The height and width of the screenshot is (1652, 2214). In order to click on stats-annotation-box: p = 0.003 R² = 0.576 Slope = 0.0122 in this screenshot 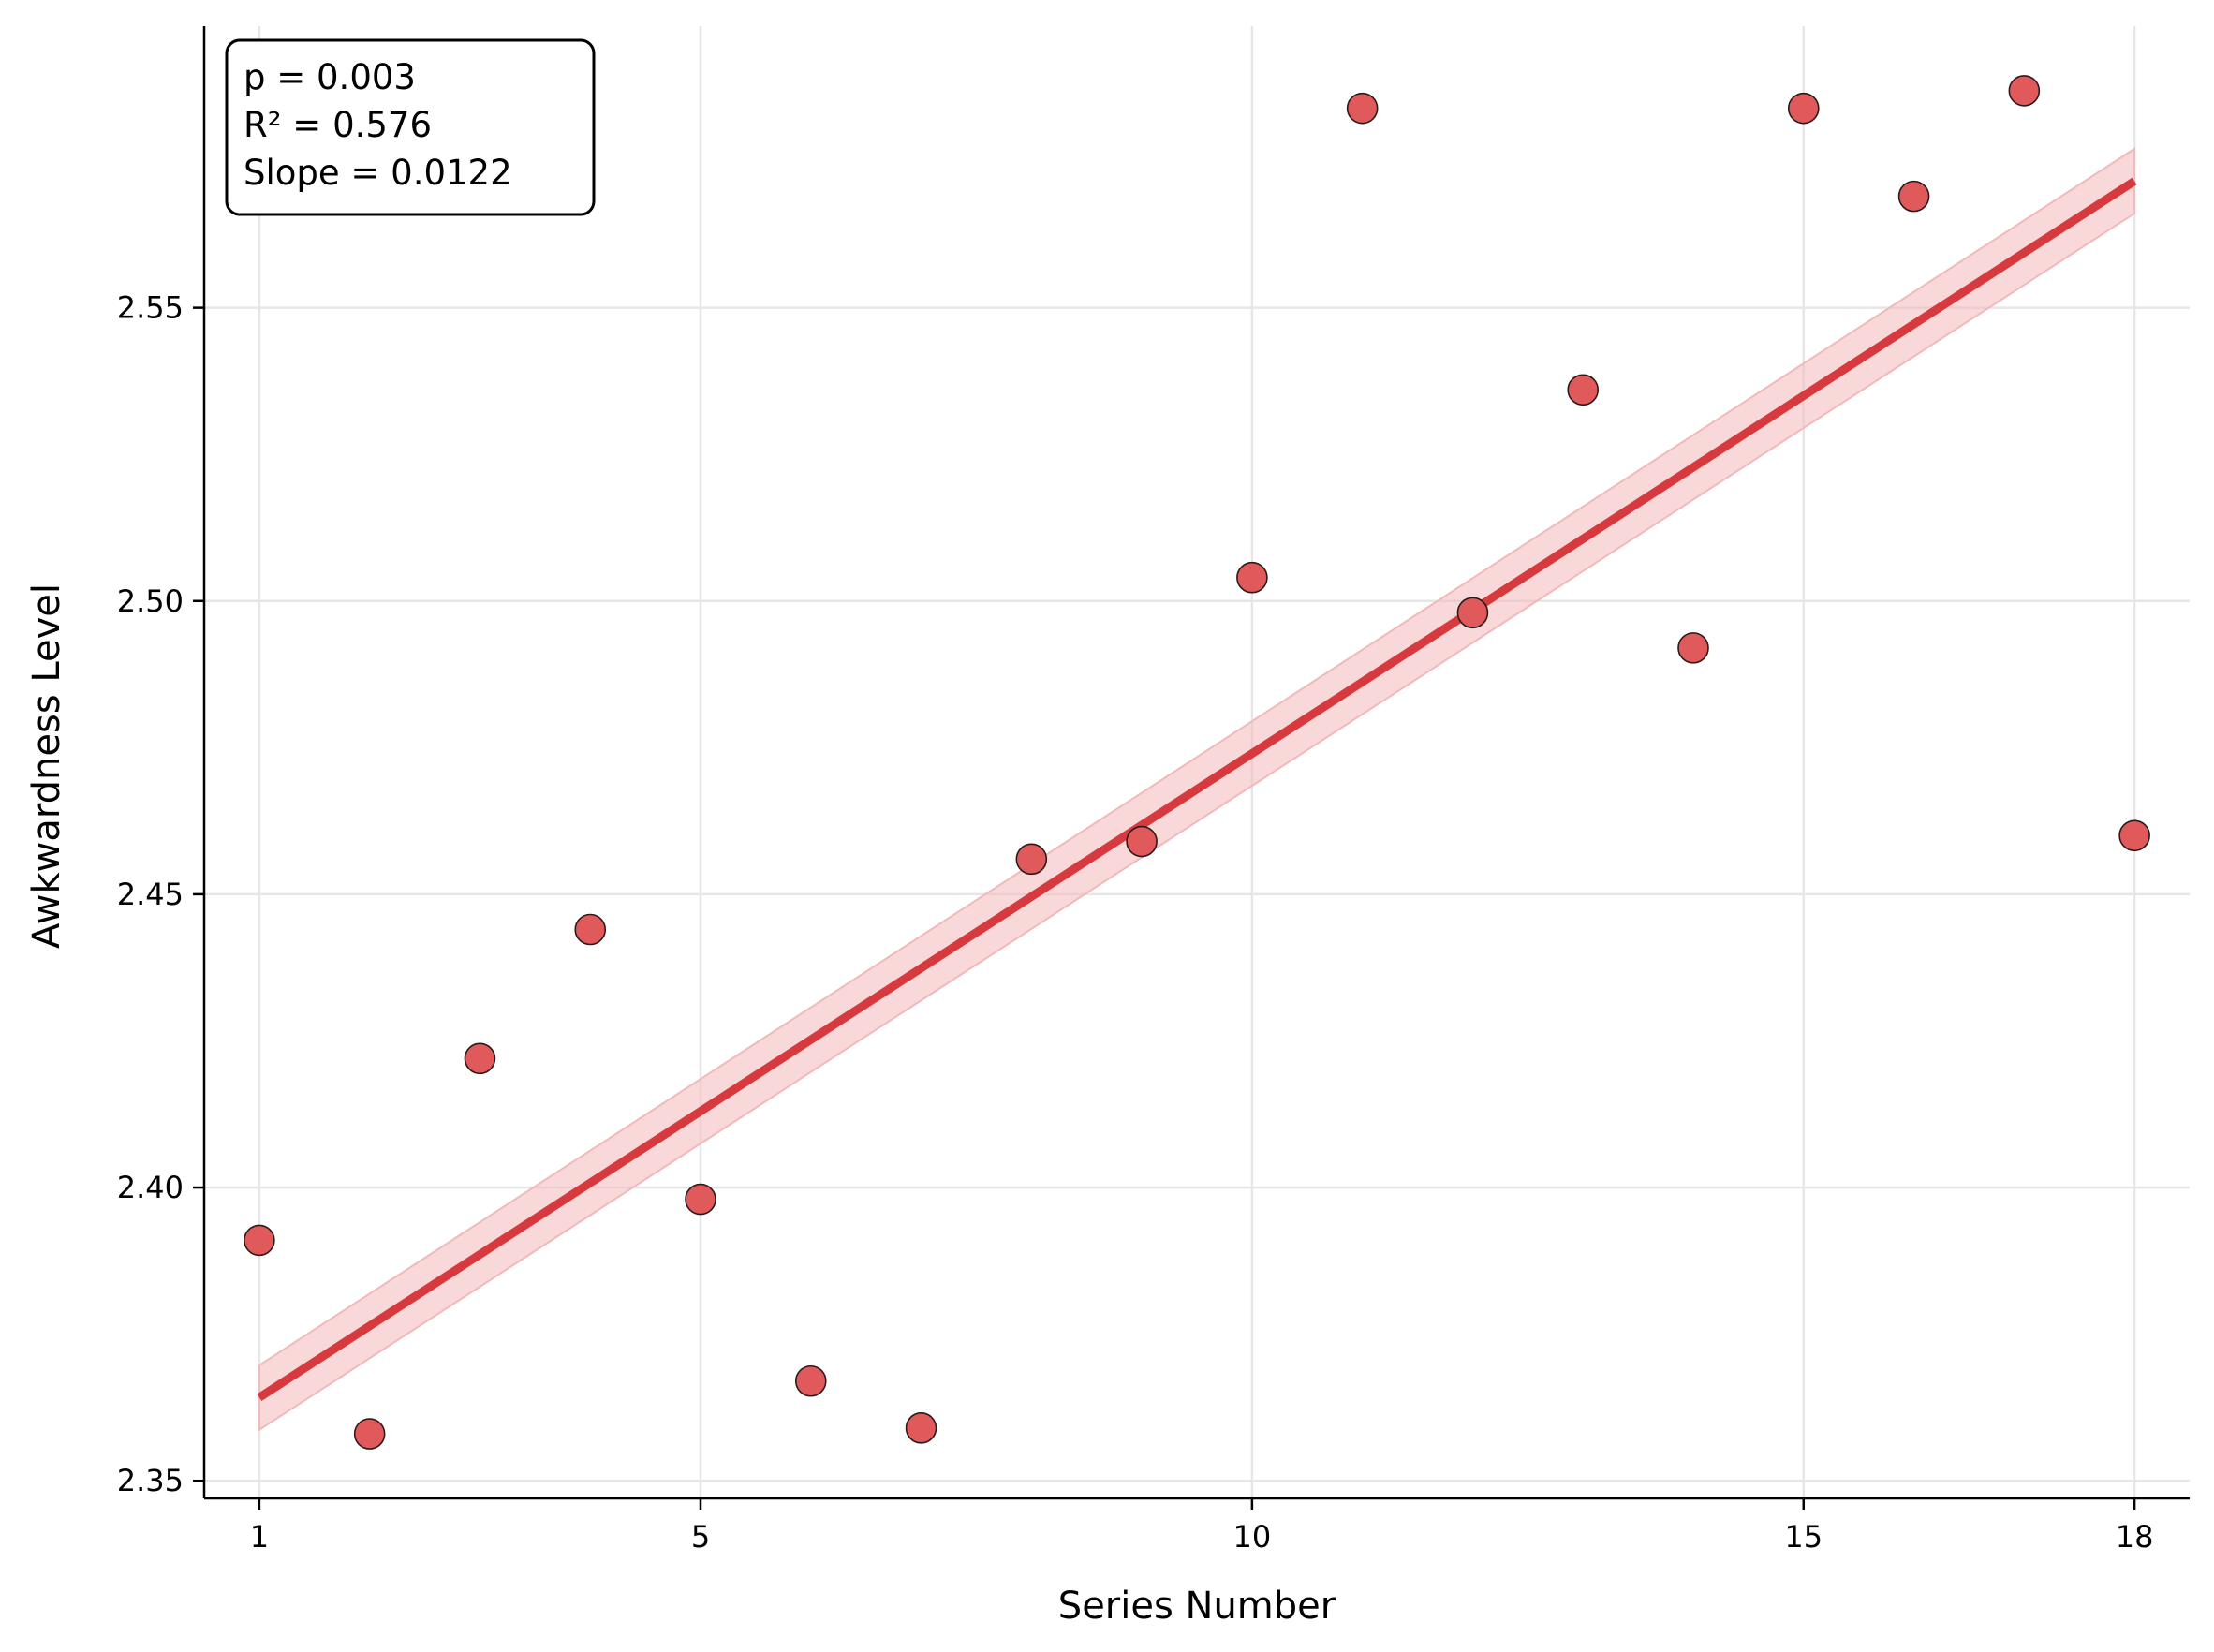, I will do `click(410, 127)`.